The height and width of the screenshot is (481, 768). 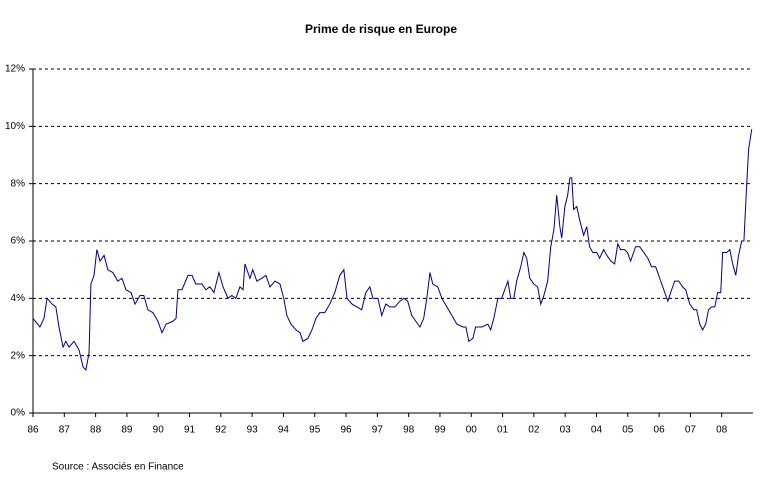 I want to click on x-tick-label: 86, so click(x=33, y=430).